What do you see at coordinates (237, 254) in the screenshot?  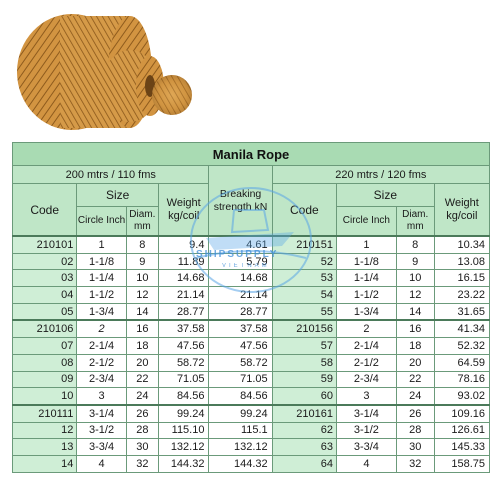 I see `watermark-text: SHIPSUPPLY` at bounding box center [237, 254].